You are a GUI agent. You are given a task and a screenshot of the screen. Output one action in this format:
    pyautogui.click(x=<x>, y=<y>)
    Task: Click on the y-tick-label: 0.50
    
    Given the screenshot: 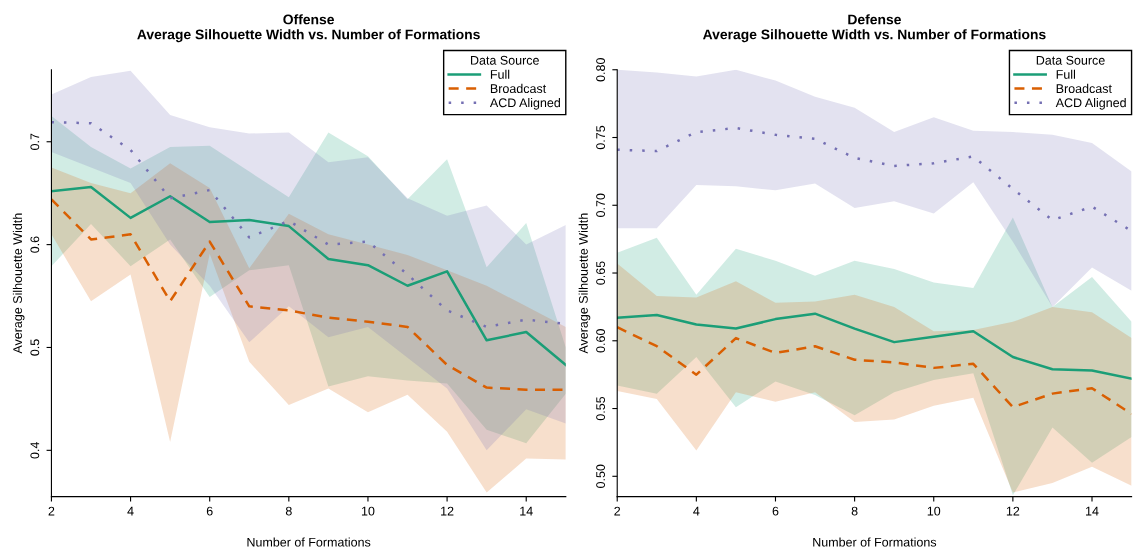 What is the action you would take?
    pyautogui.click(x=601, y=476)
    